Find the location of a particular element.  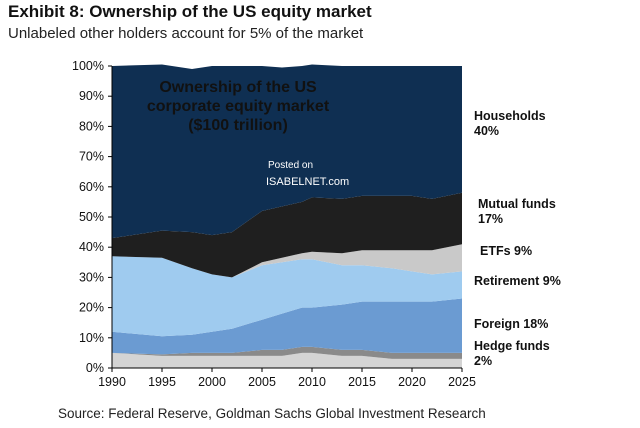

area-other is located at coordinates (287, 360).